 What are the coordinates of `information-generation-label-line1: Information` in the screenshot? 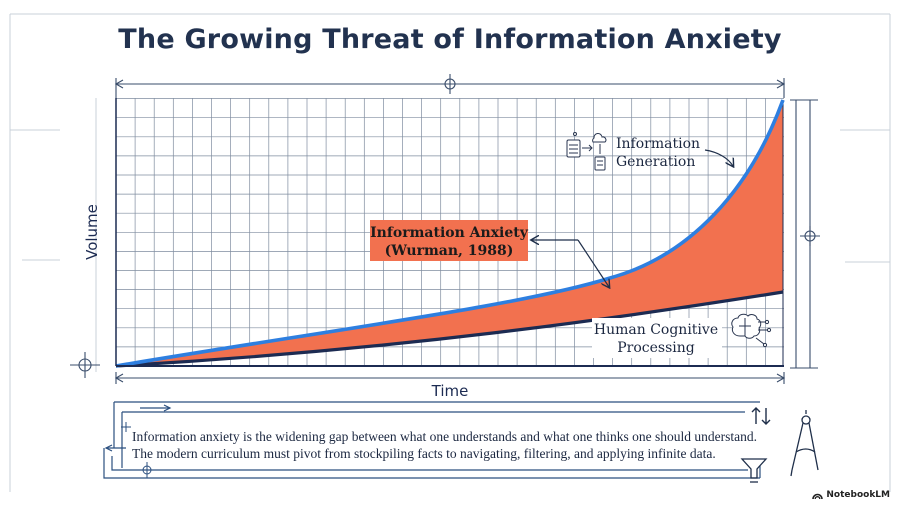 It's located at (658, 144).